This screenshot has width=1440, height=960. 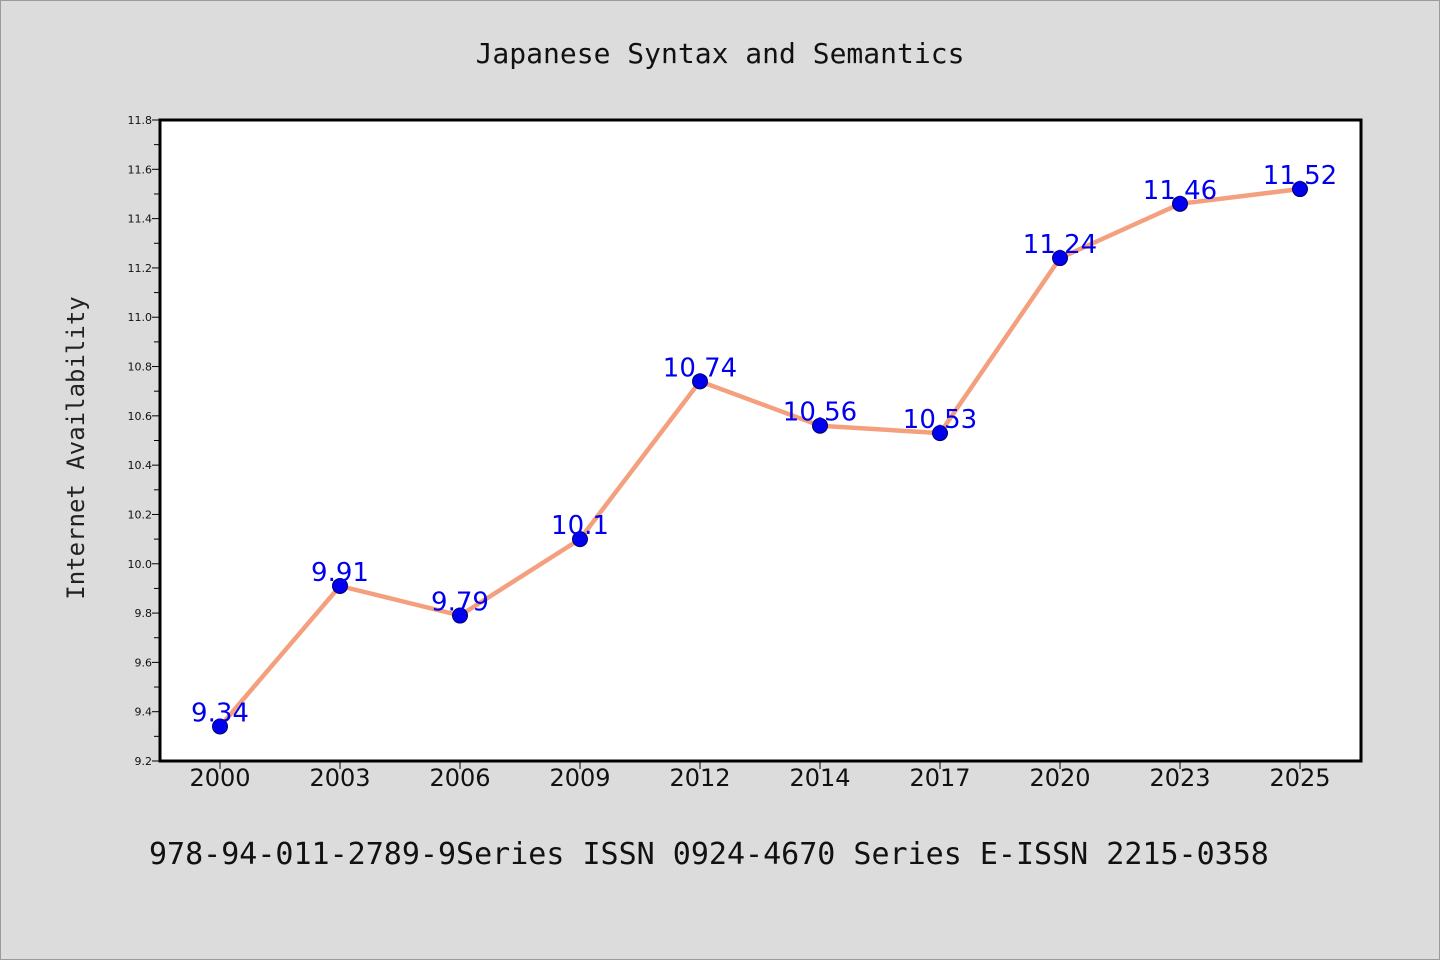 What do you see at coordinates (140, 268) in the screenshot?
I see `y-tick-label: 11.2` at bounding box center [140, 268].